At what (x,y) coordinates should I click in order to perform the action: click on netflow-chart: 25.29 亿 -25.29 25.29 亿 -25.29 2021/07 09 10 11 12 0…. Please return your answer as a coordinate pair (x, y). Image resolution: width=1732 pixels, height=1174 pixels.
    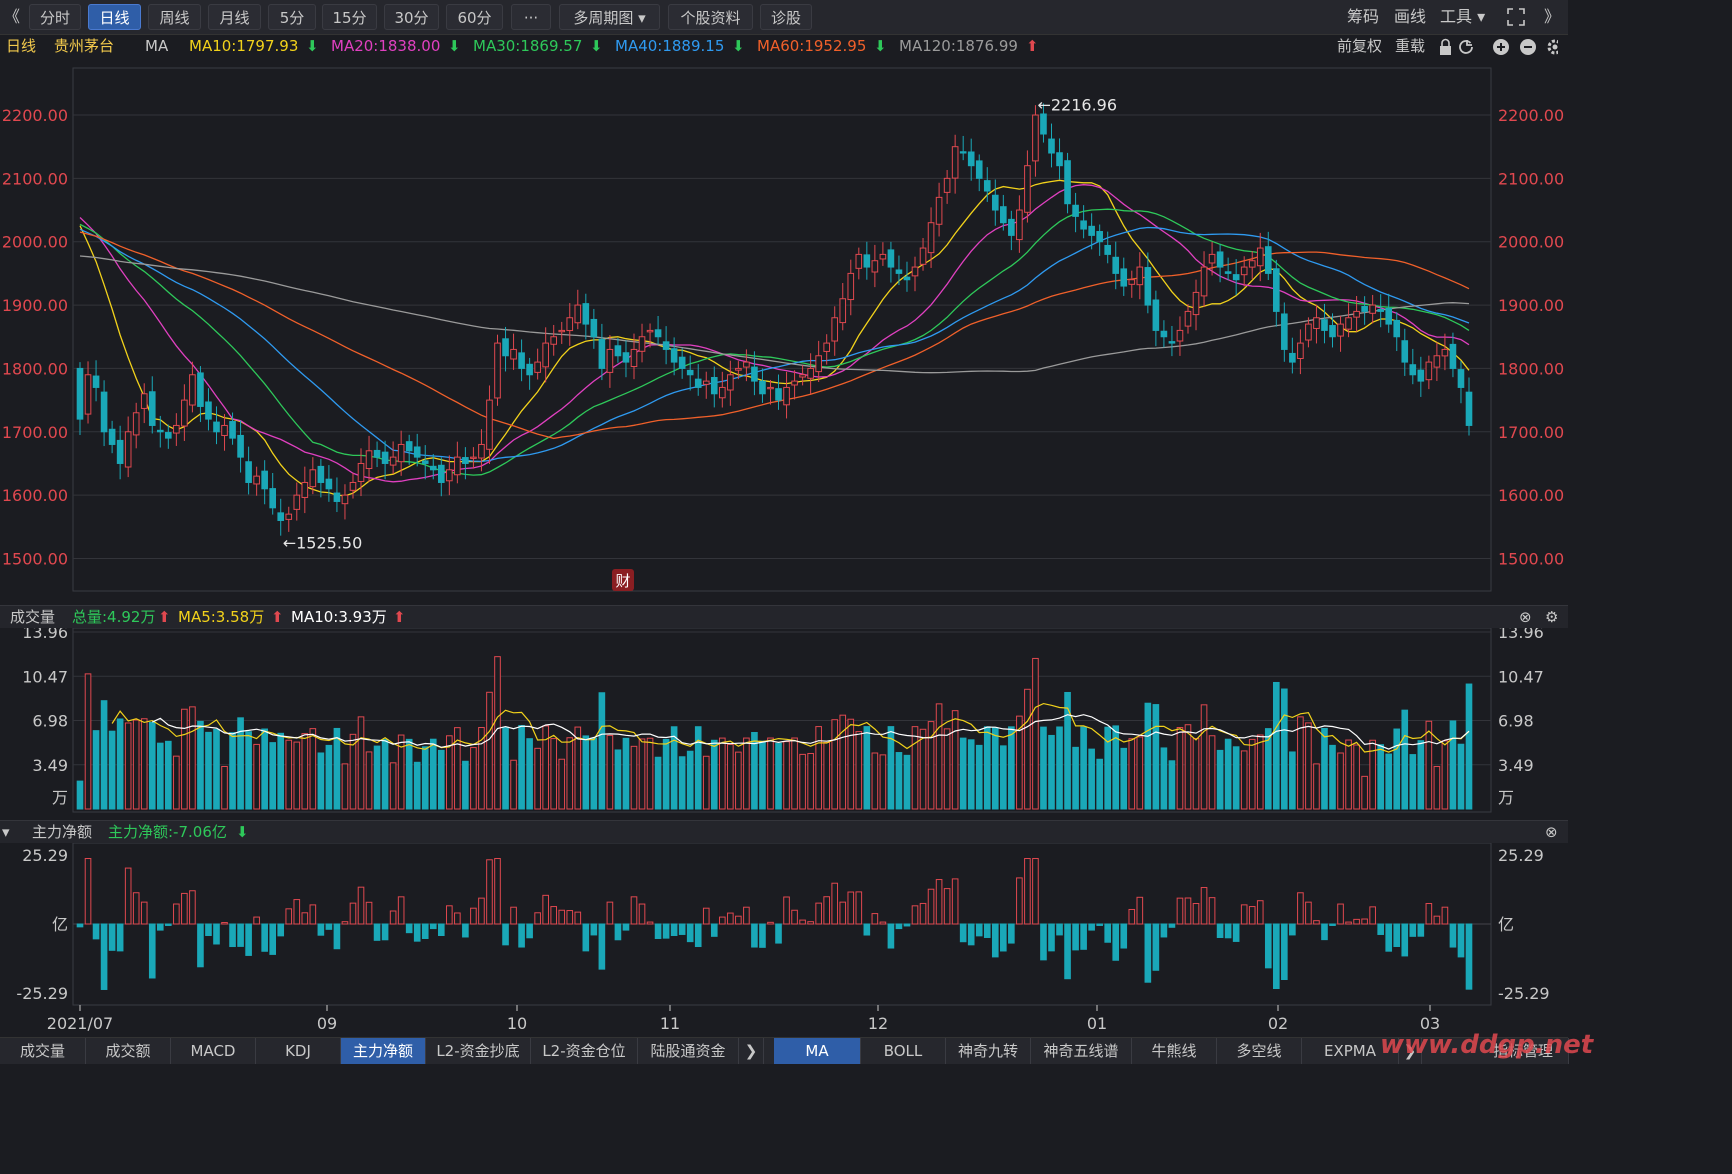
    Looking at the image, I should click on (784, 940).